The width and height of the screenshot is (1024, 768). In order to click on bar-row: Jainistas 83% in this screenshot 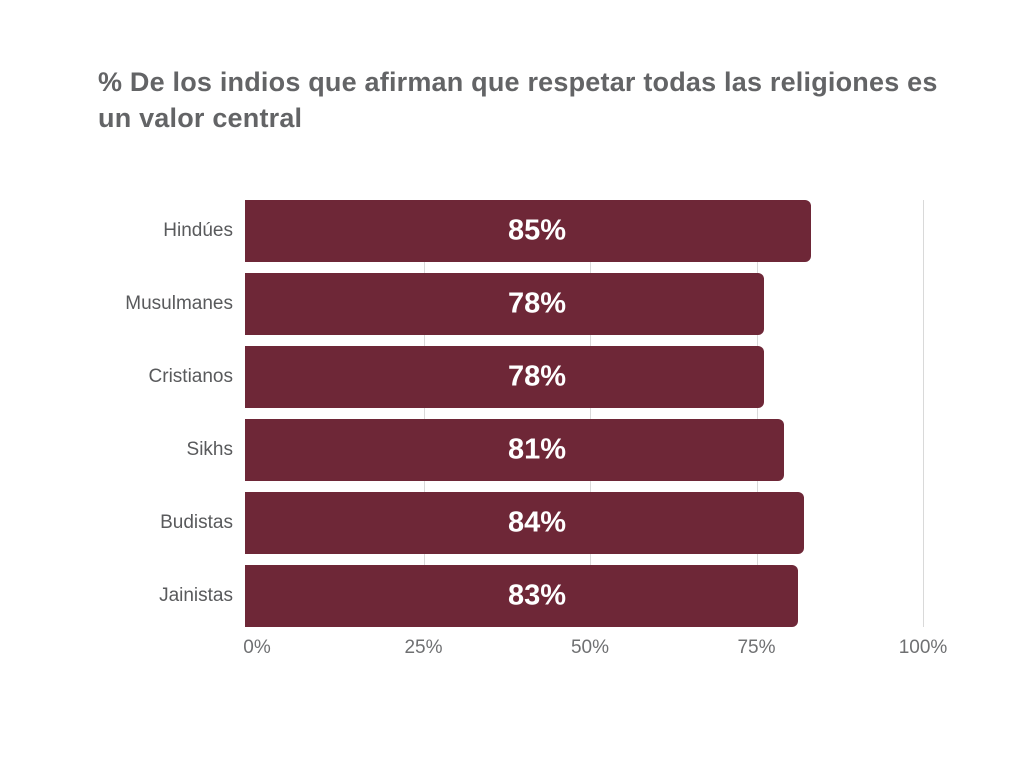, I will do `click(509, 596)`.